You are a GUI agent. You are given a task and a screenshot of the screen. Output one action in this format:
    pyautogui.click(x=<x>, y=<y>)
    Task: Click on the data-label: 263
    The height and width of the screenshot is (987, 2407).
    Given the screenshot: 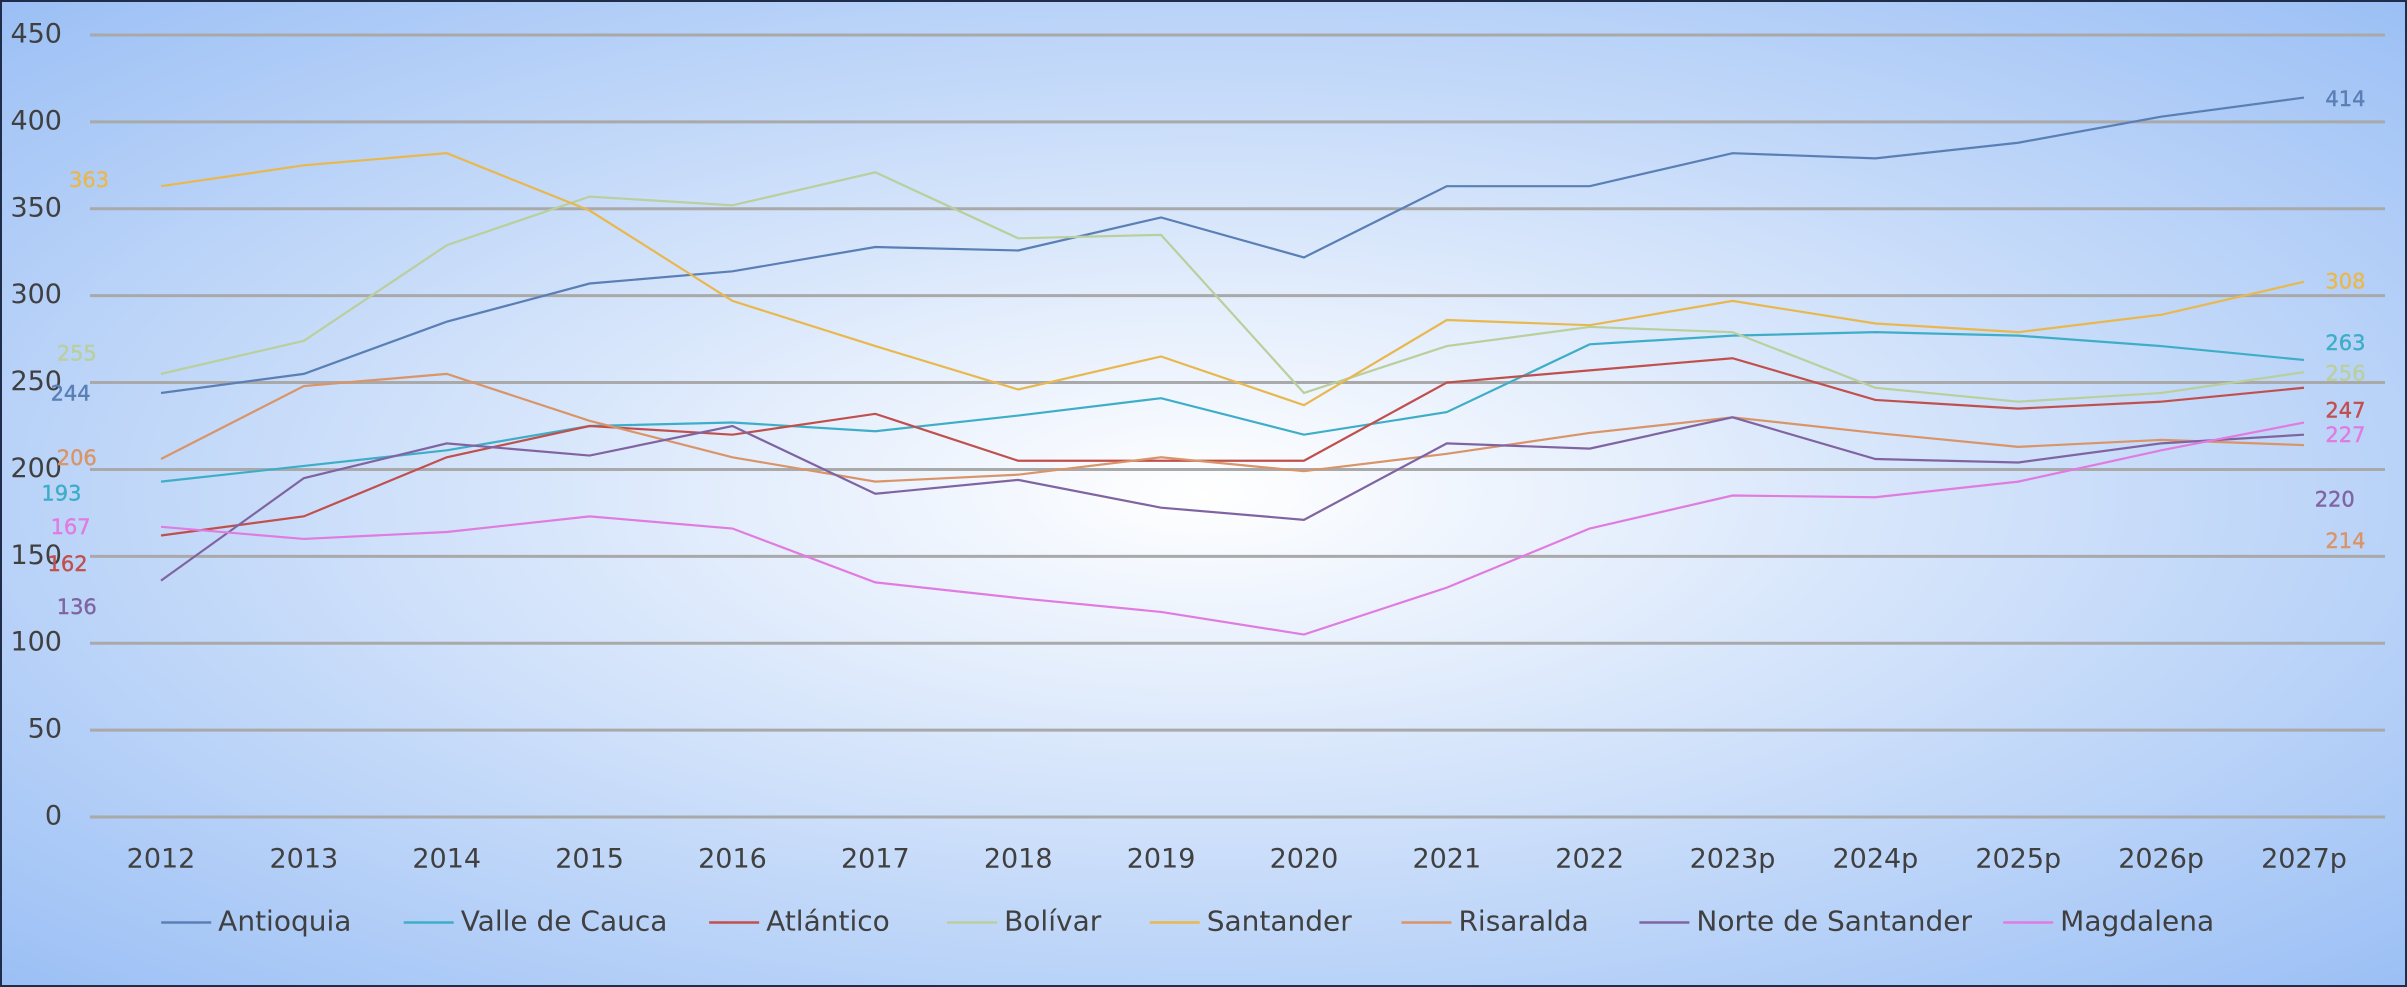 What is the action you would take?
    pyautogui.click(x=2345, y=343)
    